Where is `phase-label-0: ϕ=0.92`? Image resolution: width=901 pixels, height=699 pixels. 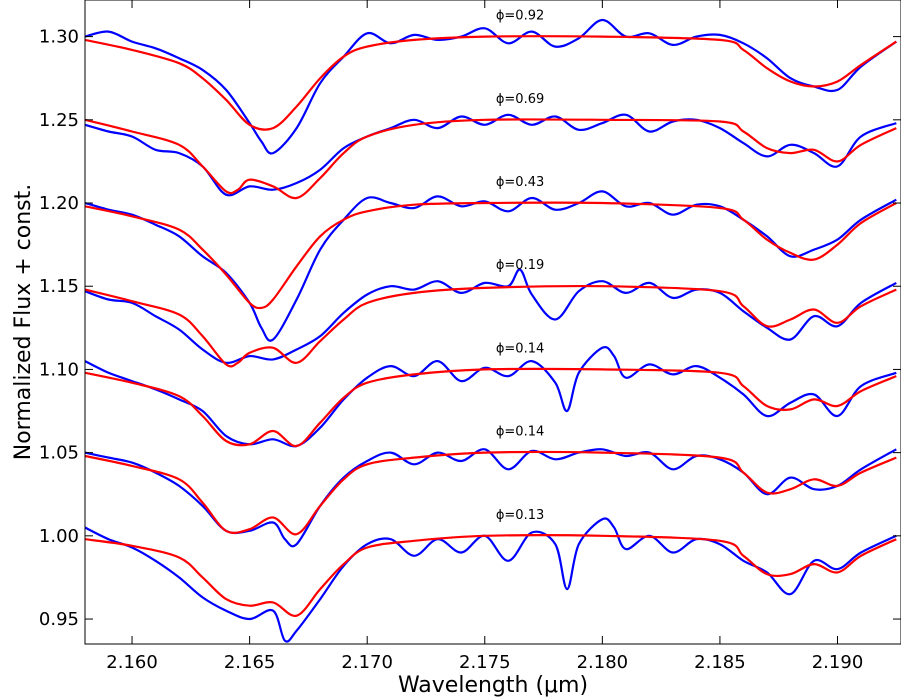
phase-label-0: ϕ=0.92 is located at coordinates (520, 16).